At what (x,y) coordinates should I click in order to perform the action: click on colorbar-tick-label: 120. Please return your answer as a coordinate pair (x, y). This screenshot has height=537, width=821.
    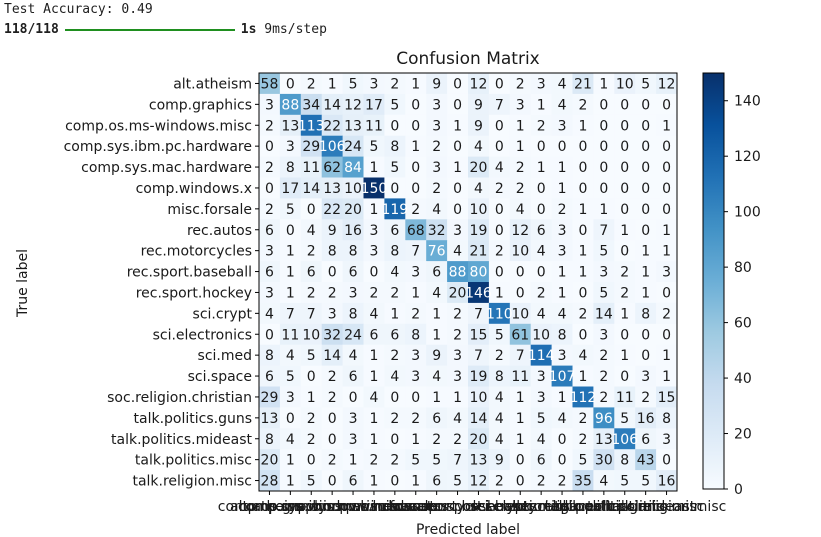
    Looking at the image, I should click on (747, 157).